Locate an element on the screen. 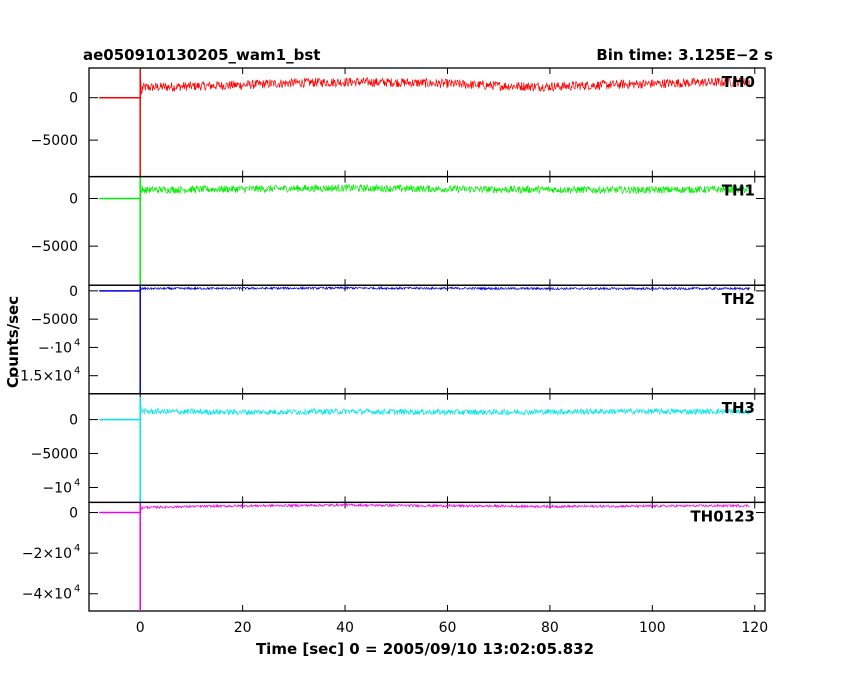  series-label: TH1 is located at coordinates (738, 191).